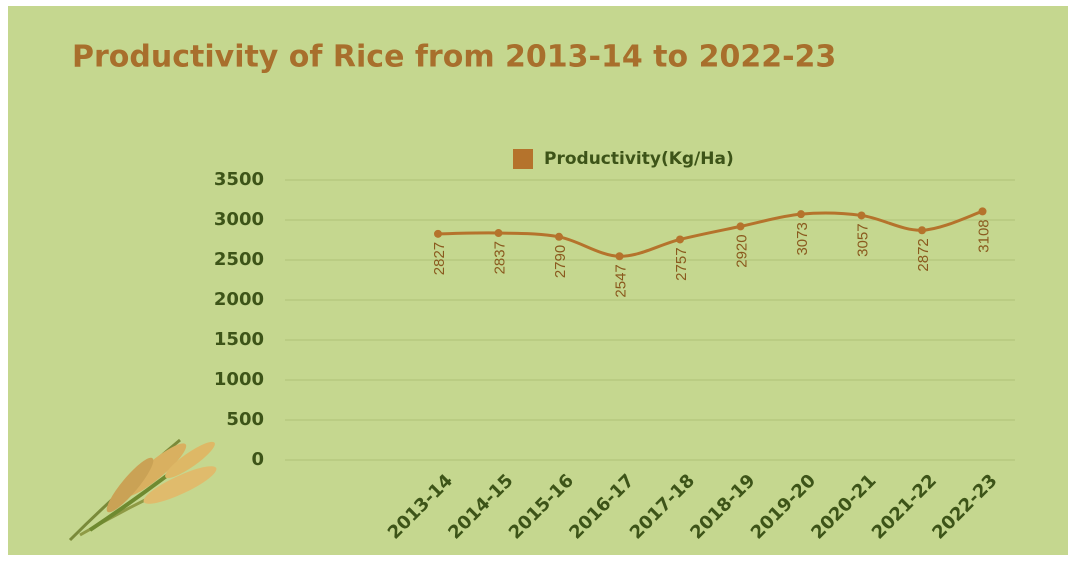 This screenshot has width=1076, height=561. What do you see at coordinates (142, 490) in the screenshot?
I see `rice-illustration` at bounding box center [142, 490].